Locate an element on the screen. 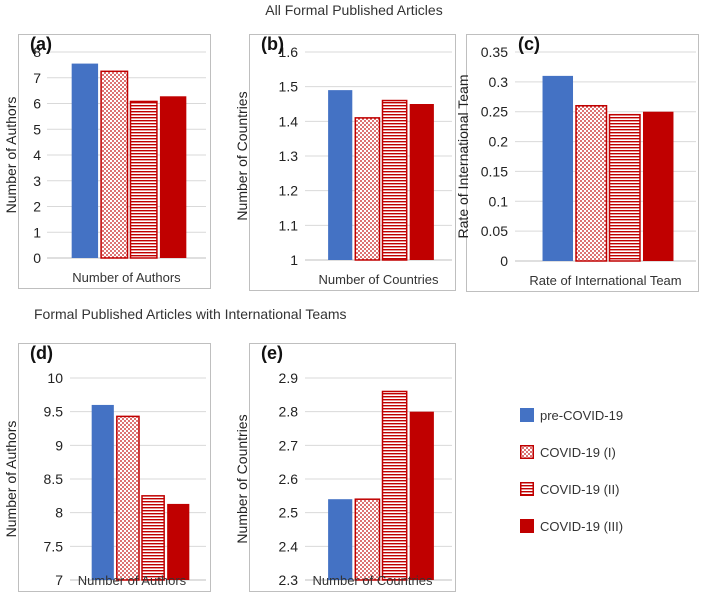  panel-label: (d) is located at coordinates (41, 353).